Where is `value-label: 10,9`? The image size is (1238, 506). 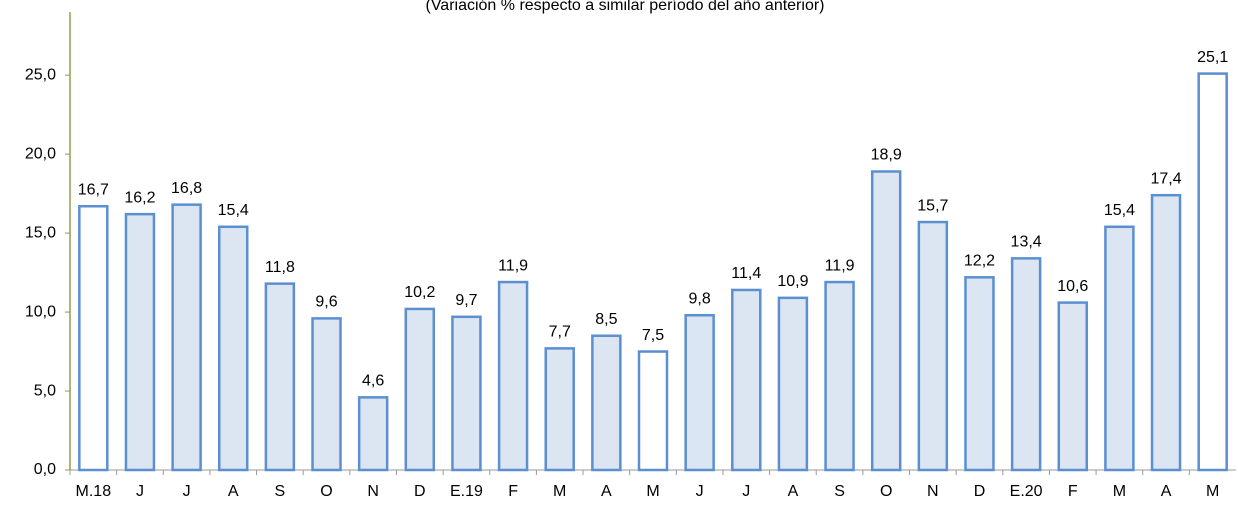 value-label: 10,9 is located at coordinates (792, 281).